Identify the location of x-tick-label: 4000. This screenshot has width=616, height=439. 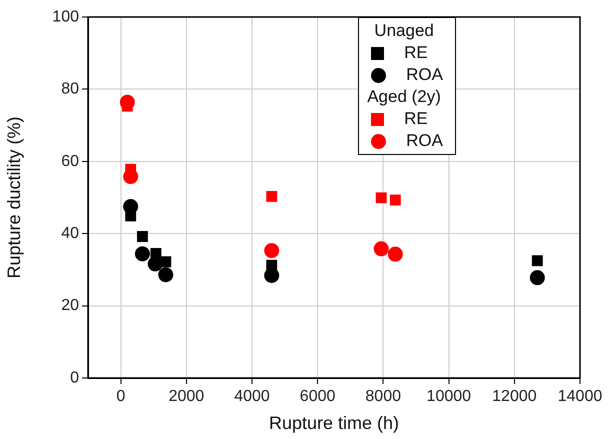
(252, 397).